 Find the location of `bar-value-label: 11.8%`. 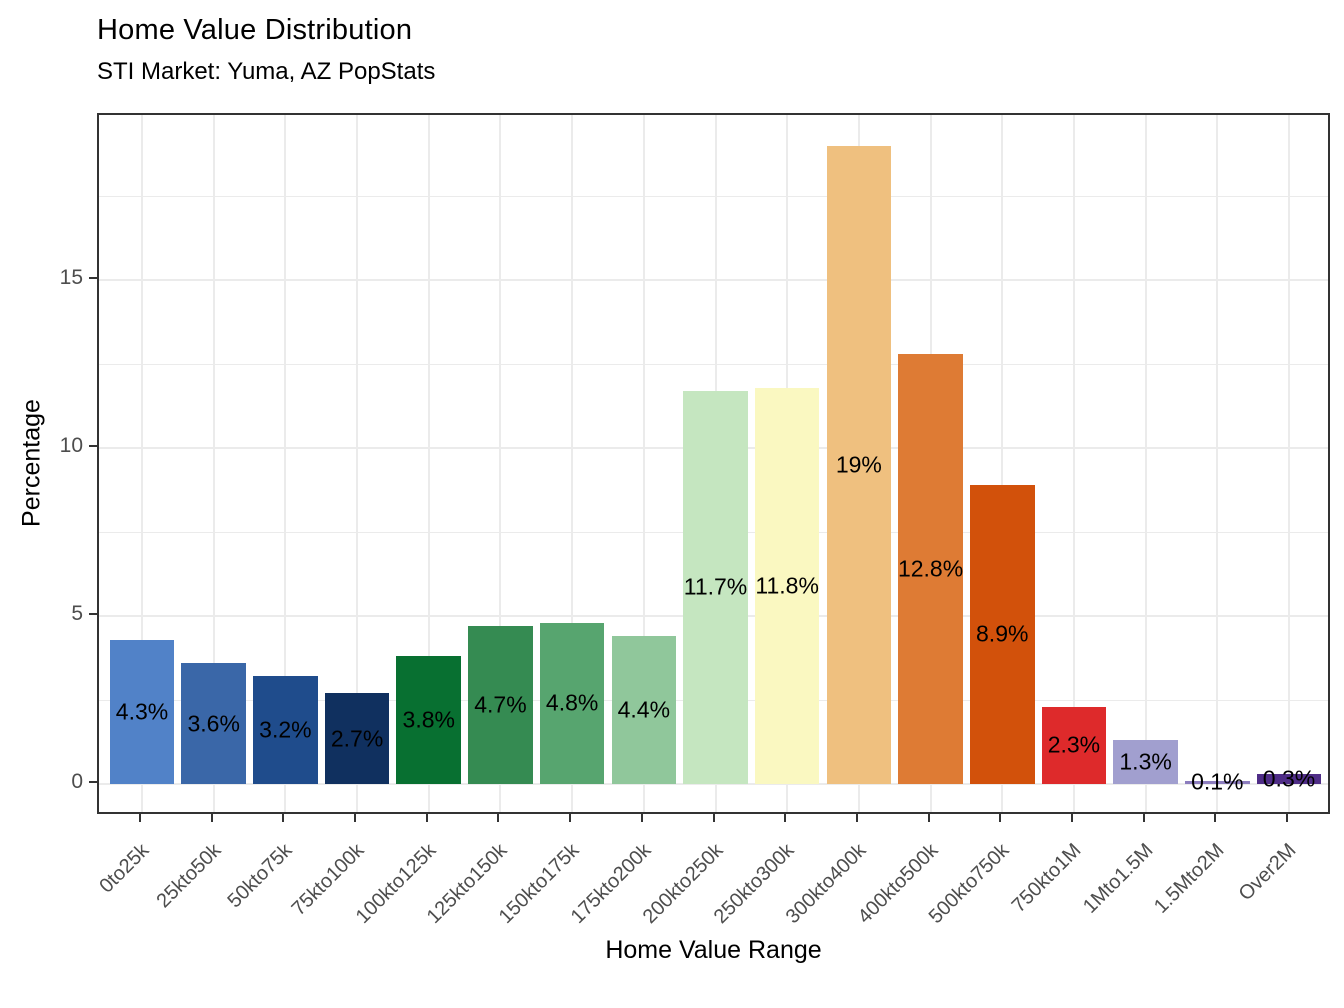

bar-value-label: 11.8% is located at coordinates (787, 585).